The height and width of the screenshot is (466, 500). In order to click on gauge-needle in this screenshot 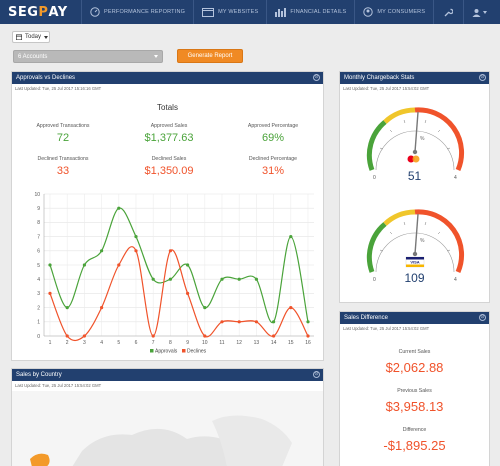, I will do `click(416, 132)`.